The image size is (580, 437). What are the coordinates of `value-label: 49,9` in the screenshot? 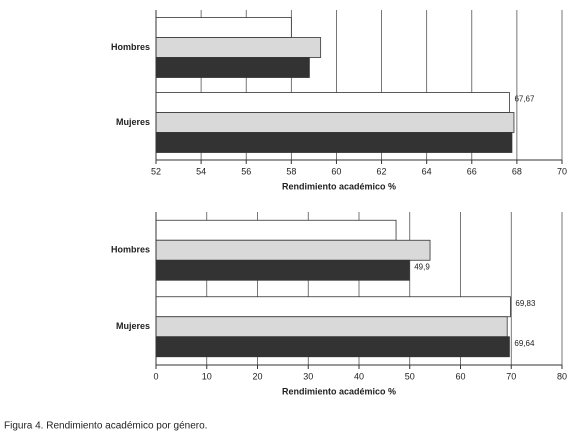 It's located at (422, 266).